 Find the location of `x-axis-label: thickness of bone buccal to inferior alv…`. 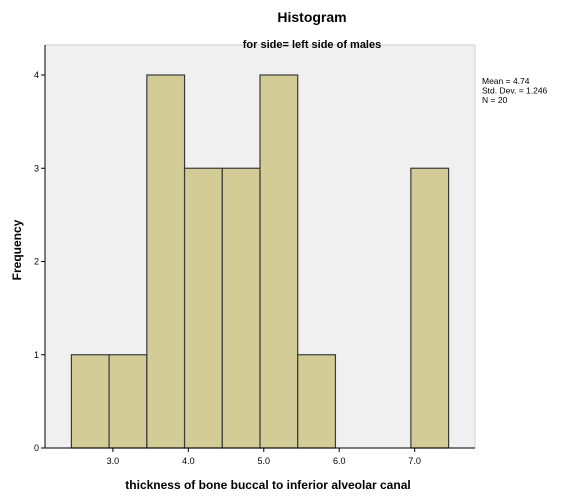

x-axis-label: thickness of bone buccal to inferior alv… is located at coordinates (267, 485).